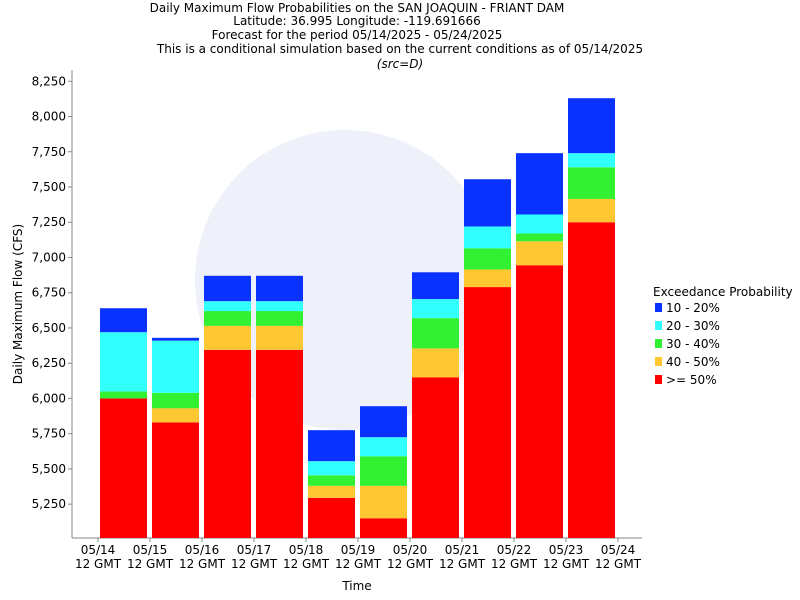 The width and height of the screenshot is (800, 600). I want to click on legend-label: 20 - 30%, so click(693, 326).